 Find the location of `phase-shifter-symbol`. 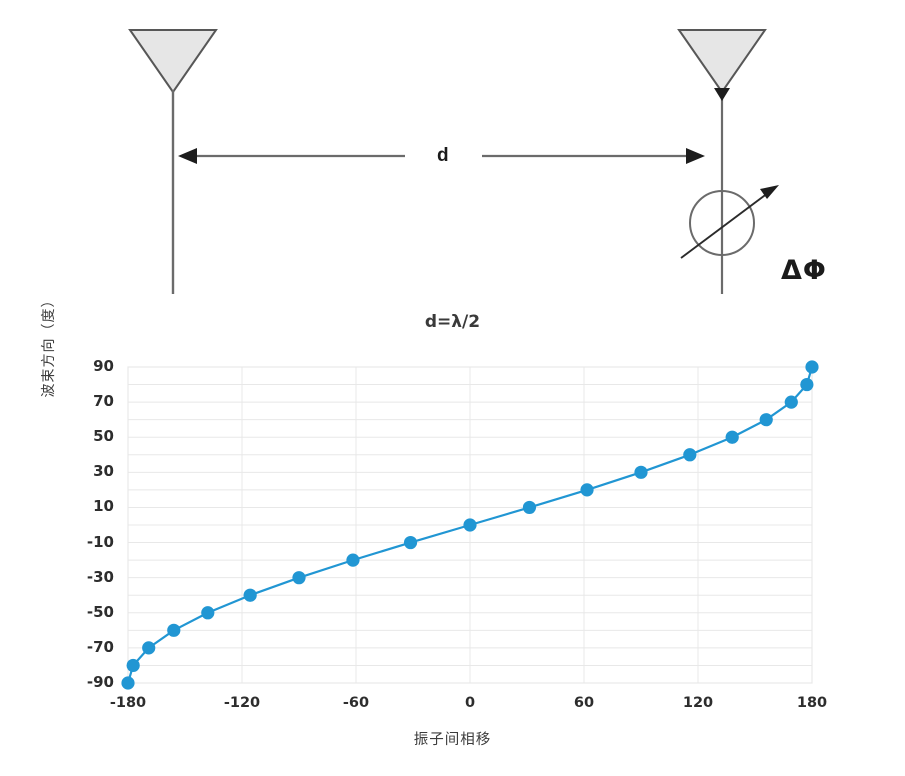

phase-shifter-symbol is located at coordinates (729, 222).